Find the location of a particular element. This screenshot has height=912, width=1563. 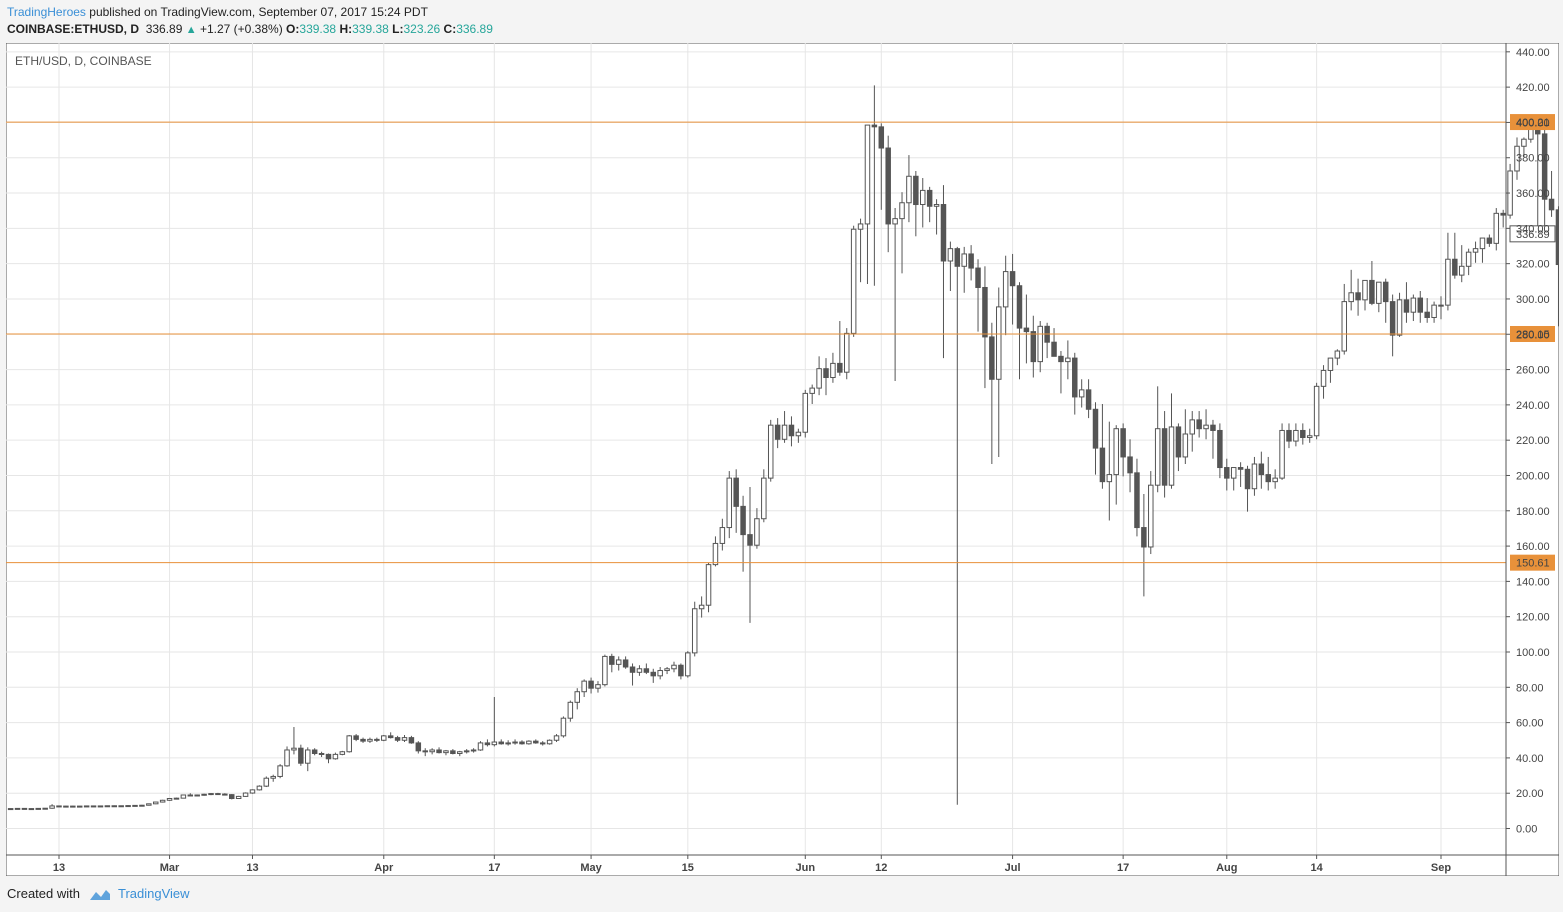

price-tick-label: 160.00 is located at coordinates (1533, 547).